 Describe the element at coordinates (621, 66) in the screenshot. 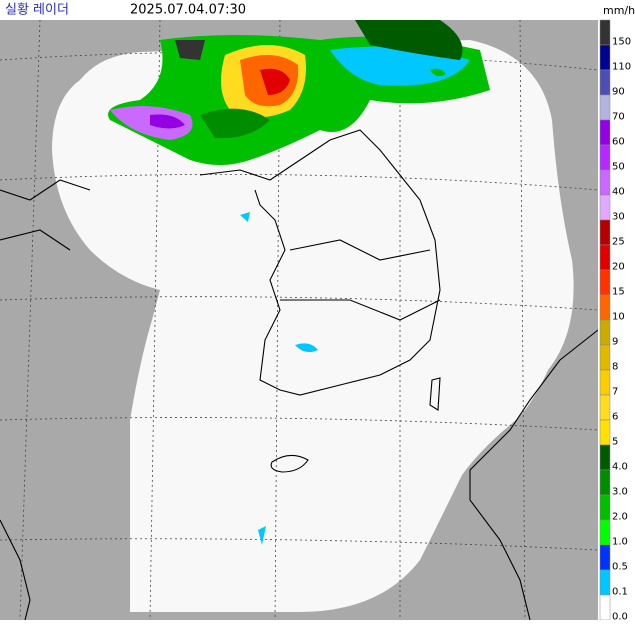

I see `legend-label: 110` at that location.